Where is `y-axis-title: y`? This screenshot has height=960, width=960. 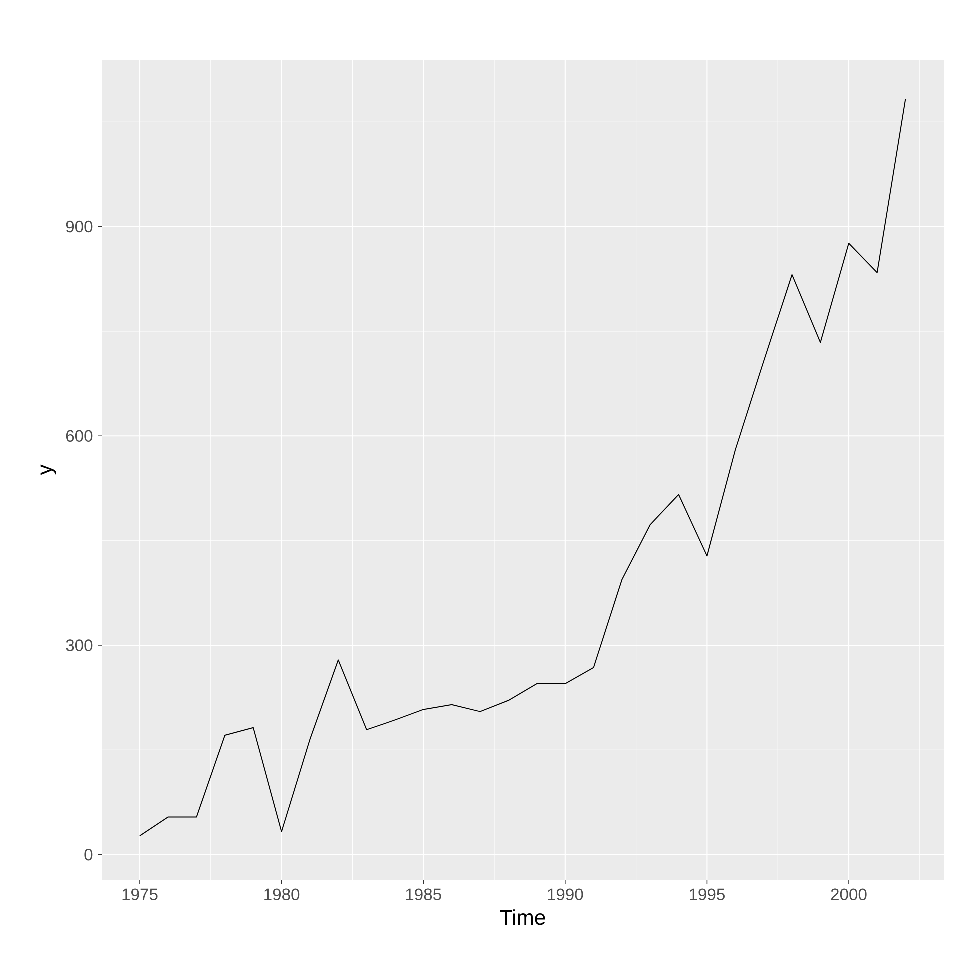 y-axis-title: y is located at coordinates (48, 470).